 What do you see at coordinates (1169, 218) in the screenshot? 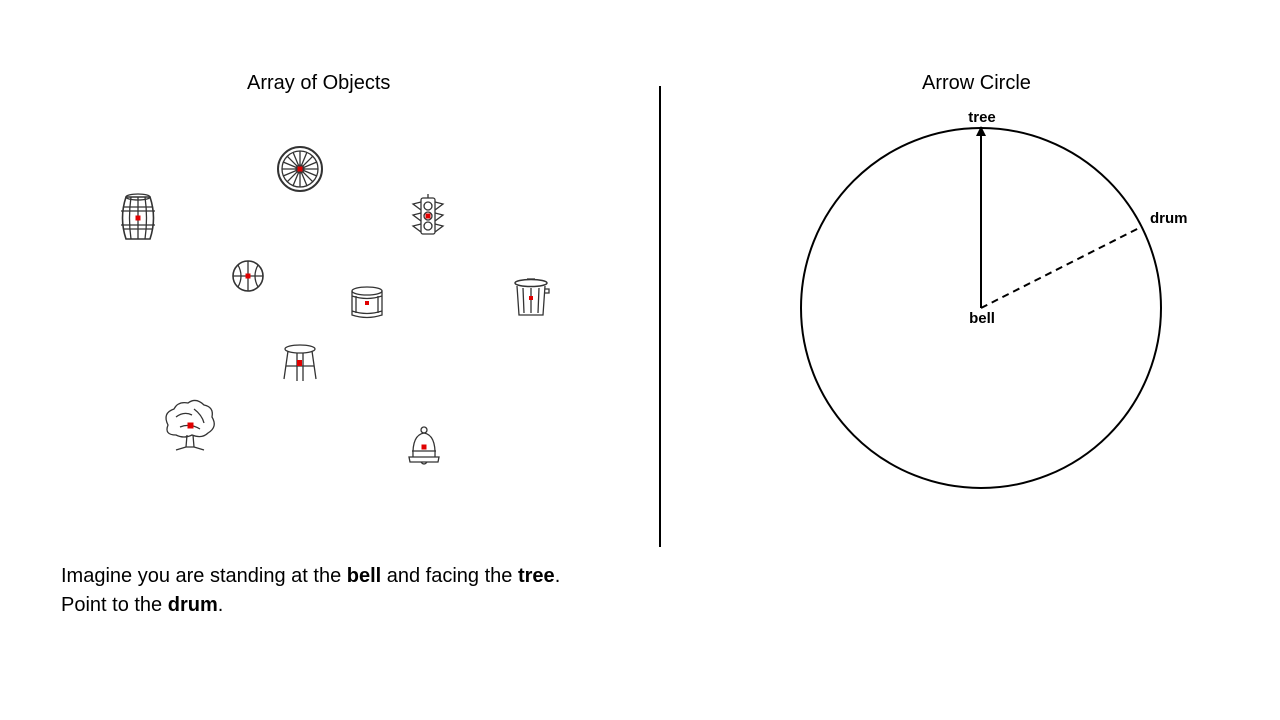
I see `circle-target-label: drum` at bounding box center [1169, 218].